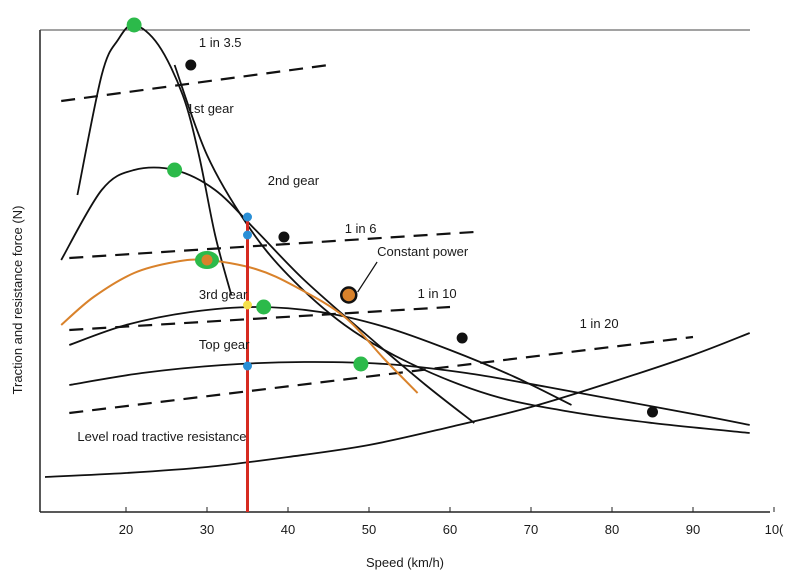  I want to click on x-tick-label: 30, so click(207, 529).